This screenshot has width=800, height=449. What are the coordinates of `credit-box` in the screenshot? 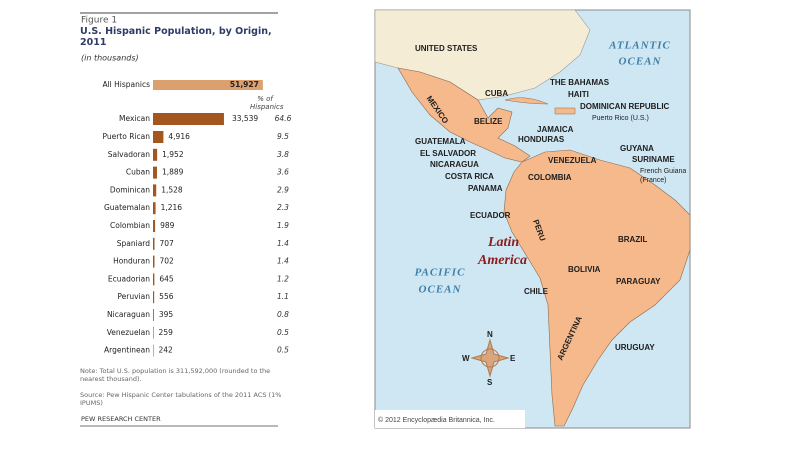 It's located at (450, 419).